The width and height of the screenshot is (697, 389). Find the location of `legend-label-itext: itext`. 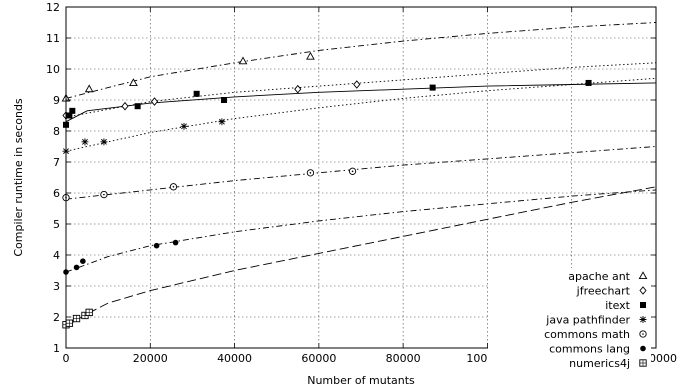

legend-label-itext: itext is located at coordinates (617, 305).